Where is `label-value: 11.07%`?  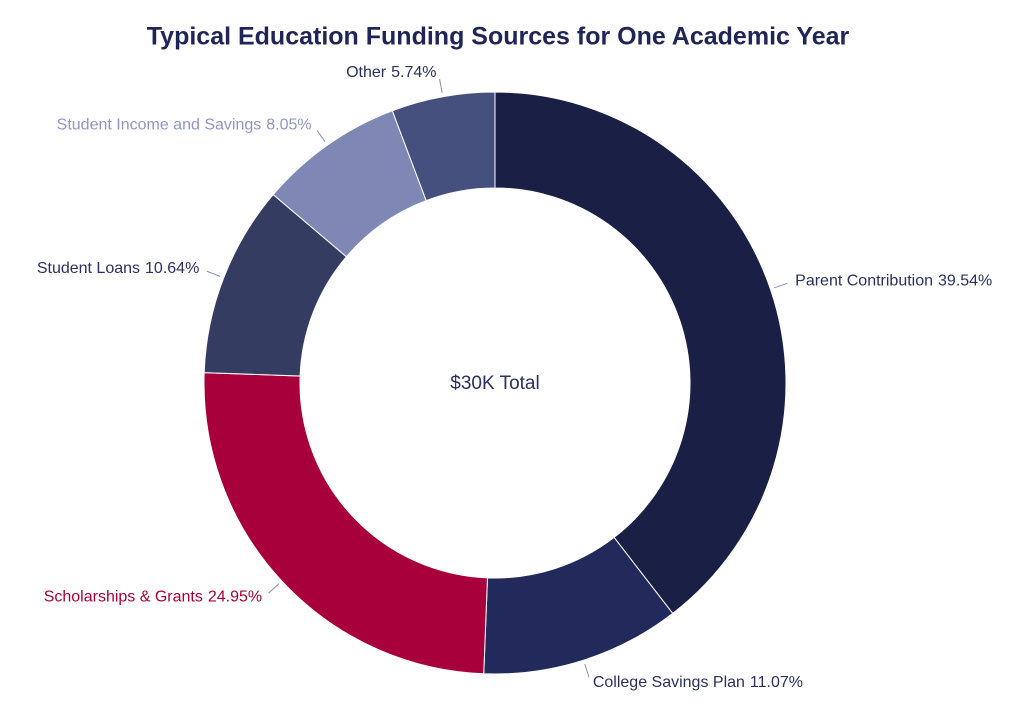 label-value: 11.07% is located at coordinates (776, 682).